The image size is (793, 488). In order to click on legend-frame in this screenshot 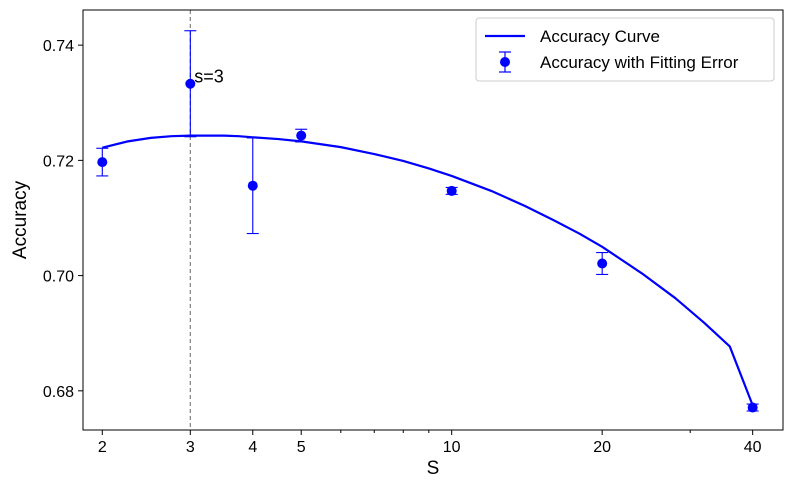, I will do `click(625, 49)`.